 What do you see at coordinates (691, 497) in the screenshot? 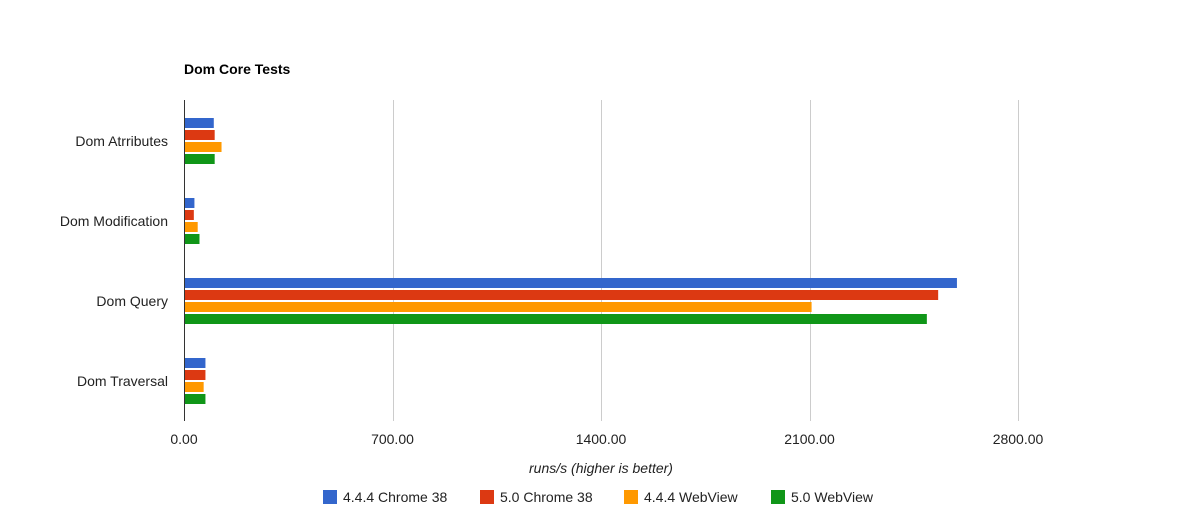
I see `legend-label-3: 4.4.4 WebView` at bounding box center [691, 497].